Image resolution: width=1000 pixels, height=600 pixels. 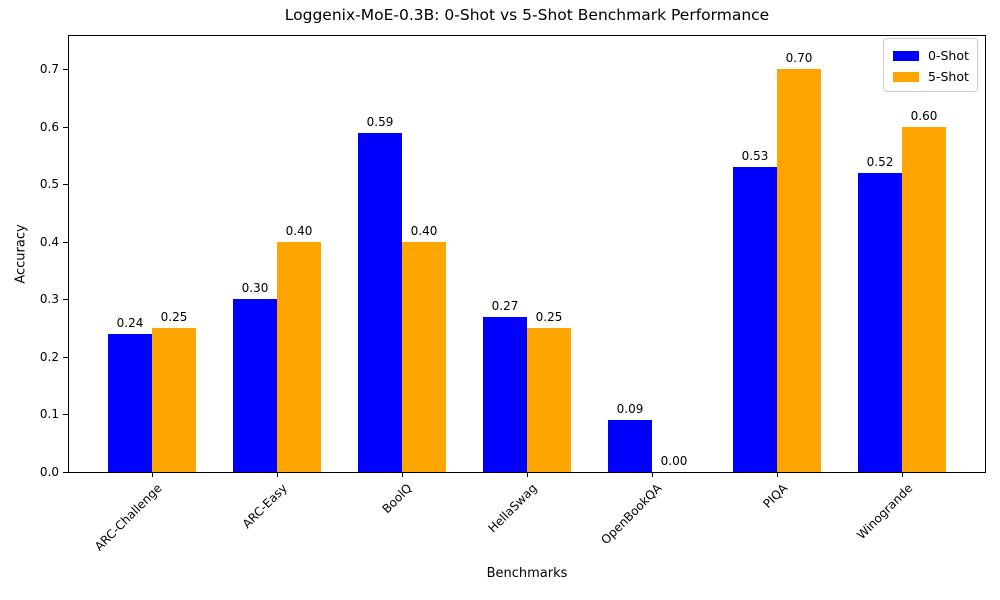 What do you see at coordinates (49, 242) in the screenshot?
I see `y-tick-label: 0.4` at bounding box center [49, 242].